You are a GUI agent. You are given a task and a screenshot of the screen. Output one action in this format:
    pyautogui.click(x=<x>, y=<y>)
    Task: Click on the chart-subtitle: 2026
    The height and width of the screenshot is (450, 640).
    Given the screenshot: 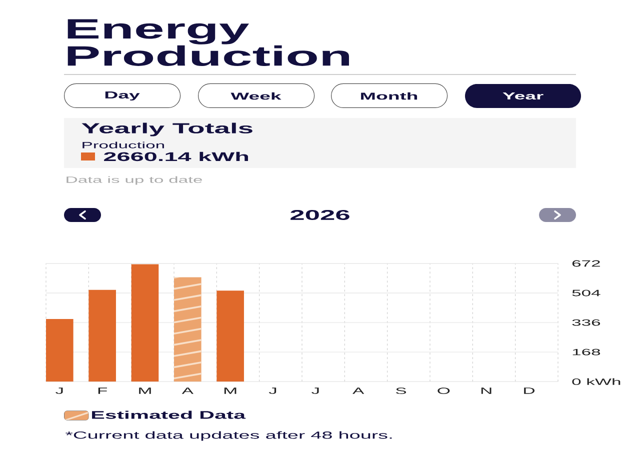 What is the action you would take?
    pyautogui.click(x=320, y=215)
    